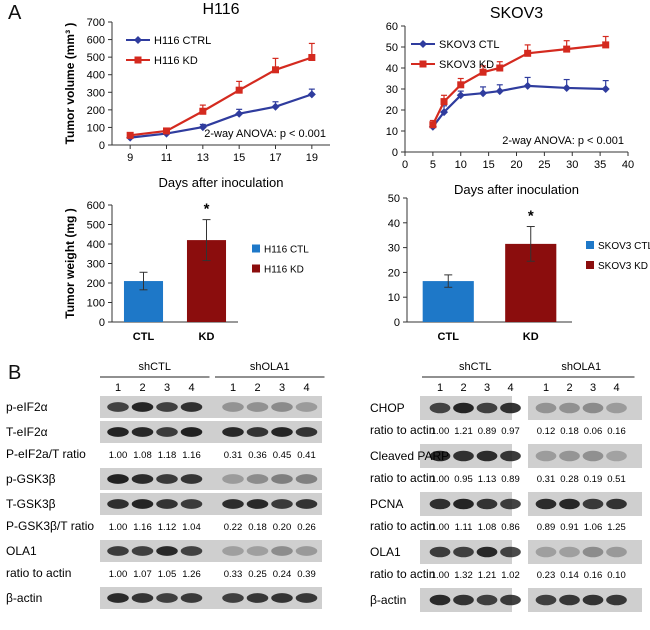 Image resolution: width=650 pixels, height=630 pixels. What do you see at coordinates (392, 132) in the screenshot?
I see `y-tick-label: 10` at bounding box center [392, 132].